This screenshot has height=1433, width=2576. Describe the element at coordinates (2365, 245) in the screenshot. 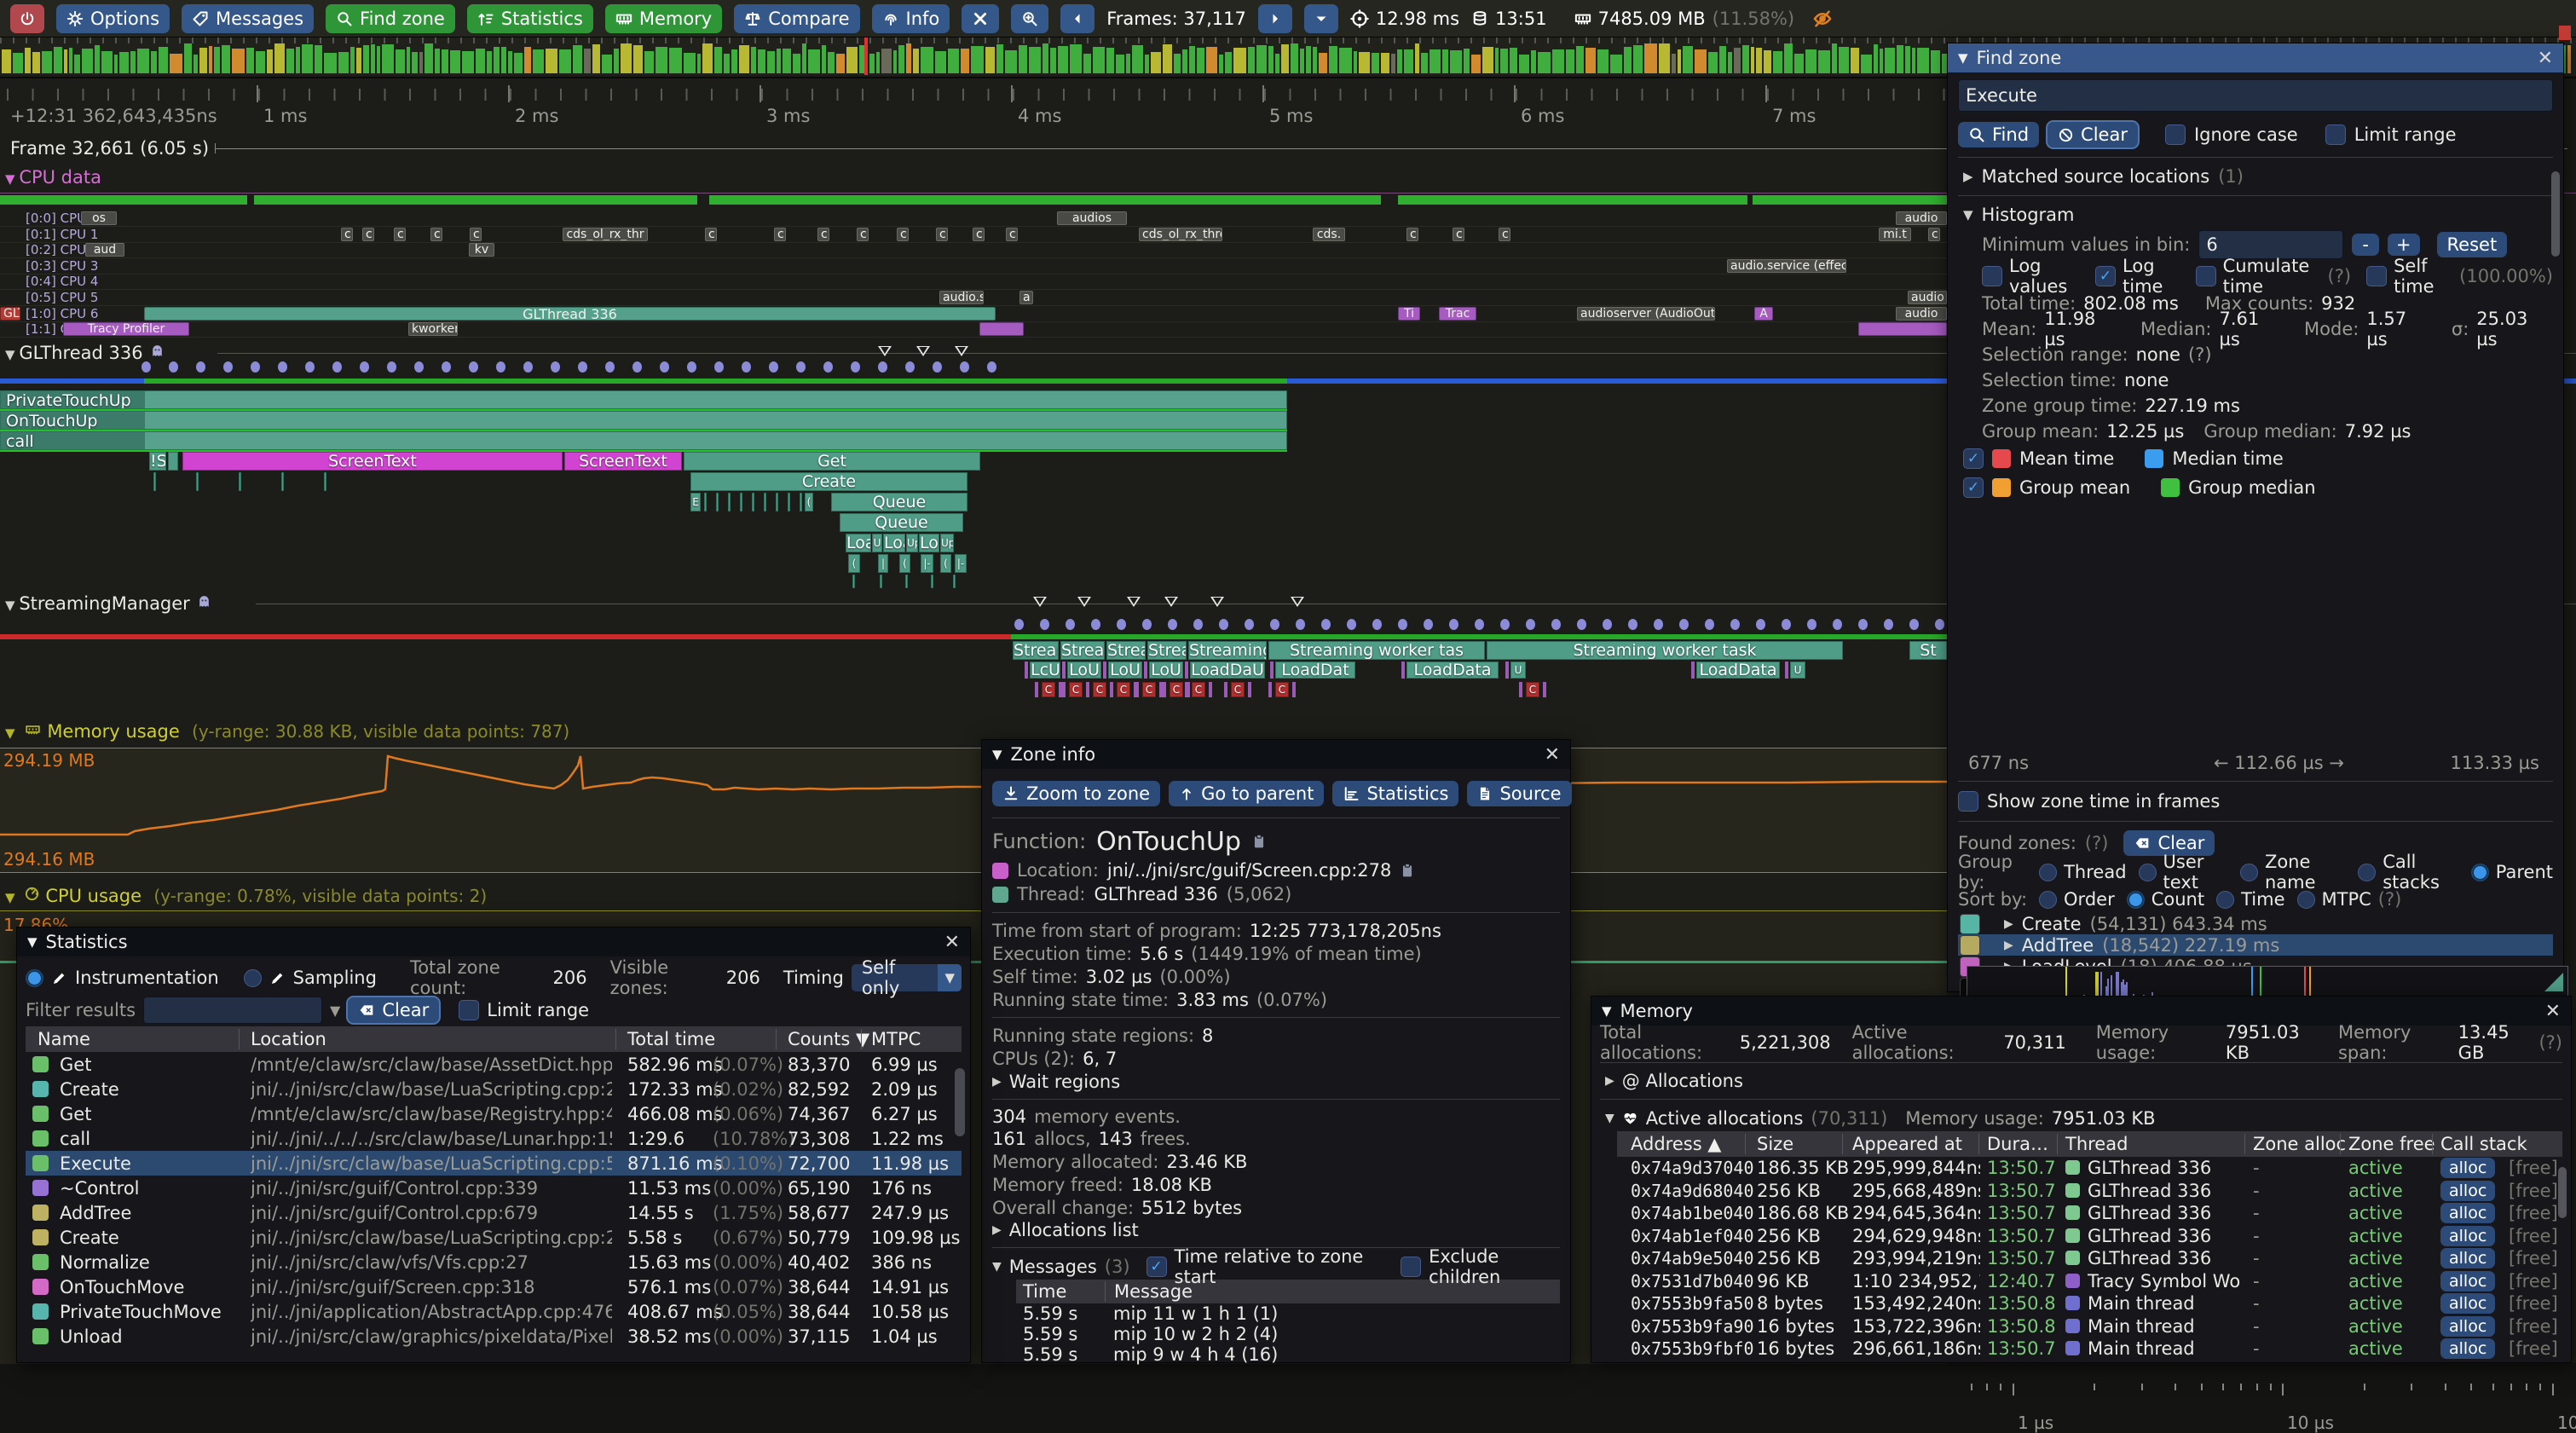

I see `minbin-minus-button: -` at that location.